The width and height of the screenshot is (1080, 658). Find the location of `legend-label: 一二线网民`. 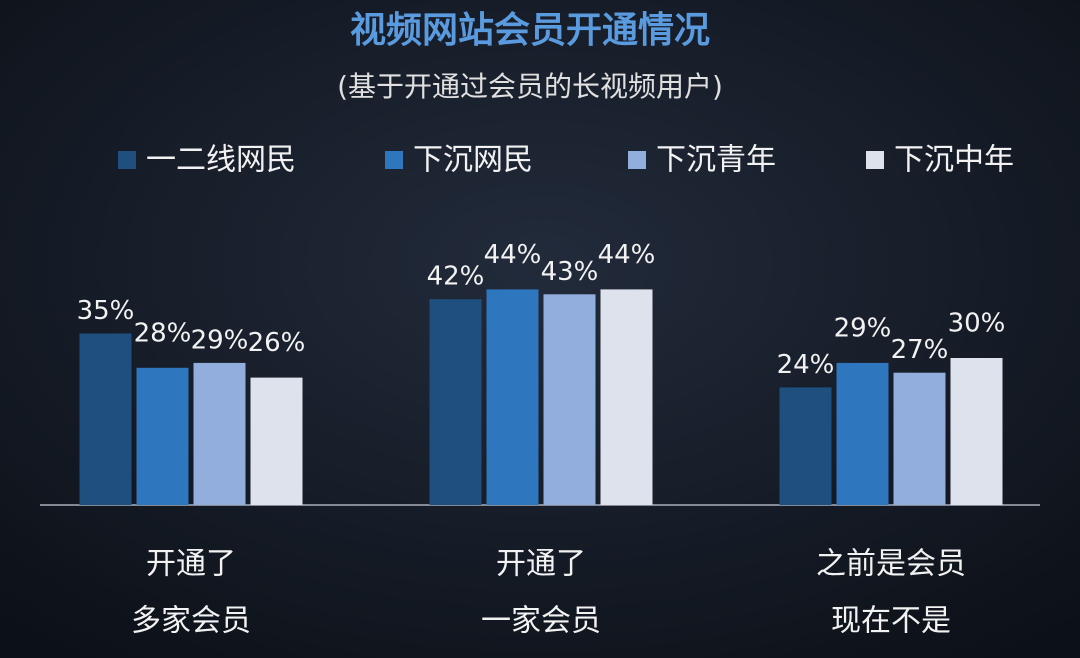

legend-label: 一二线网民 is located at coordinates (221, 160).